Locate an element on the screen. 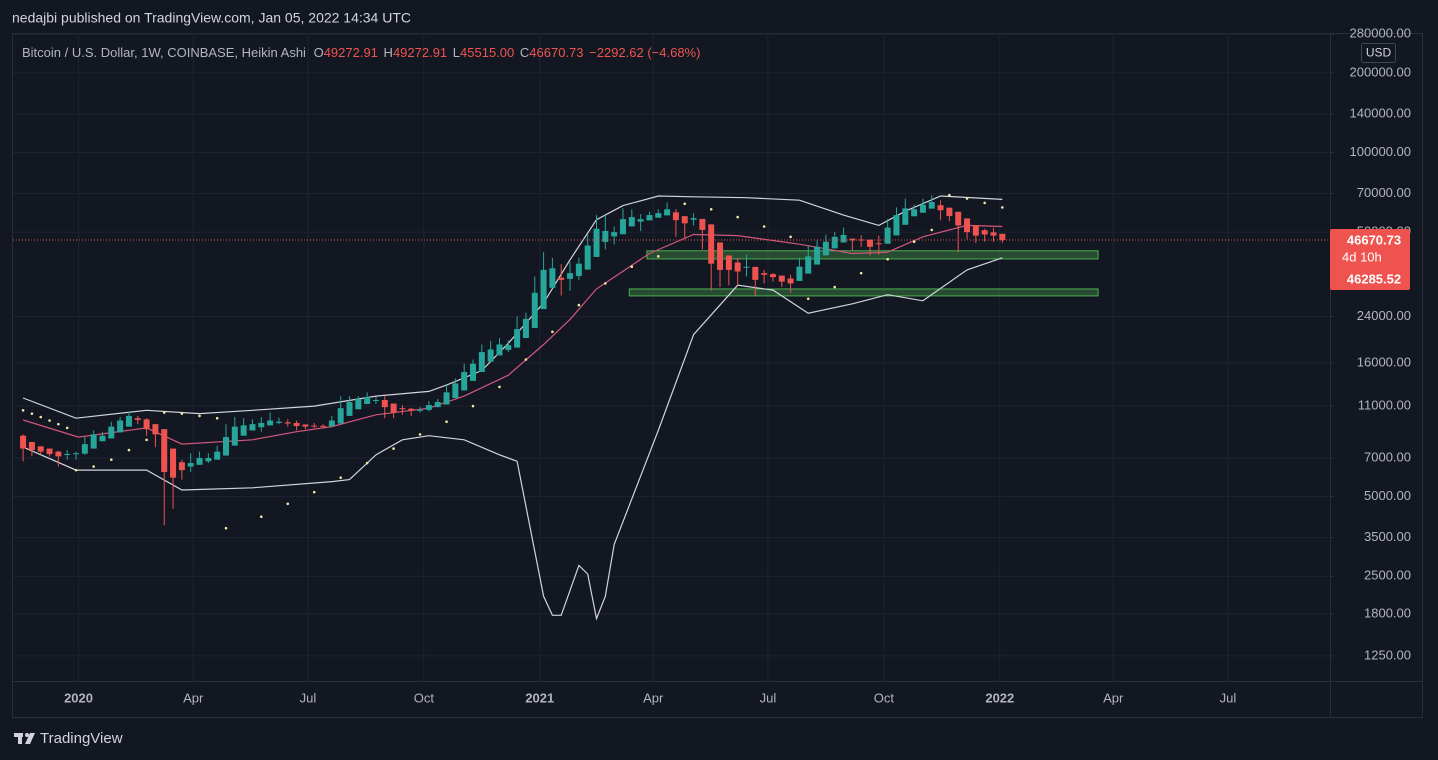  currency-box is located at coordinates (1378, 53).